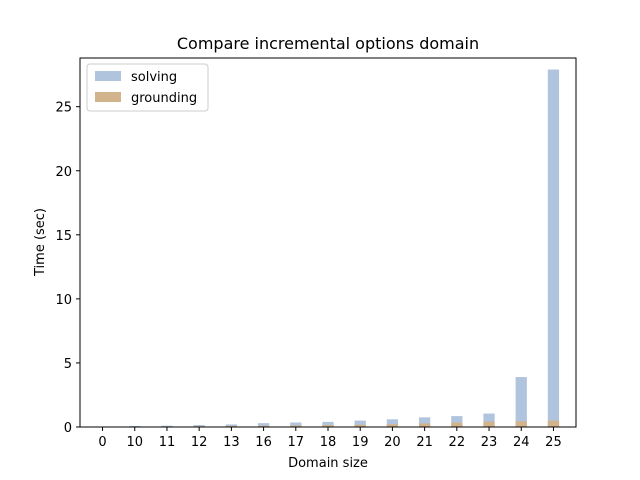 The height and width of the screenshot is (480, 640). Describe the element at coordinates (457, 442) in the screenshot. I see `x-tick-label: 22` at that location.